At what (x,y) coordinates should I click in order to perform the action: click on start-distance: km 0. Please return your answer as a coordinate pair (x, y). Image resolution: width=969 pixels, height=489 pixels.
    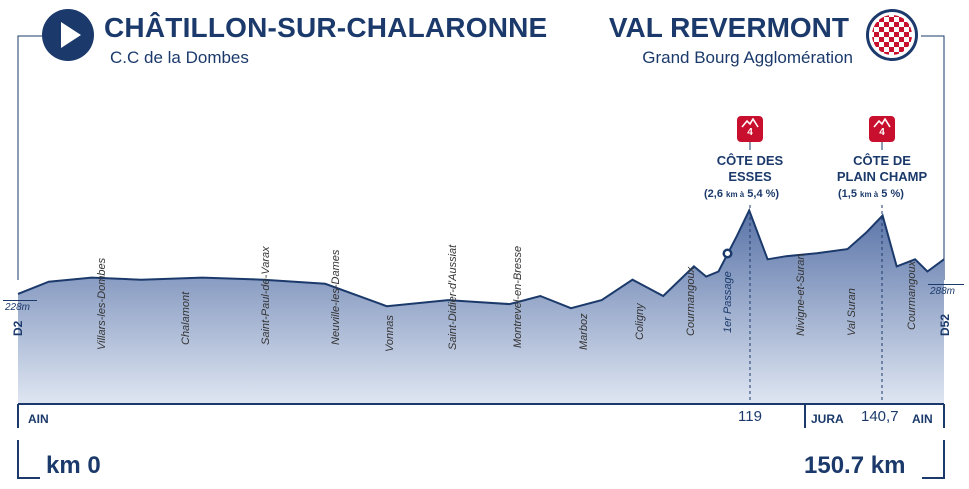
    Looking at the image, I should click on (73, 465).